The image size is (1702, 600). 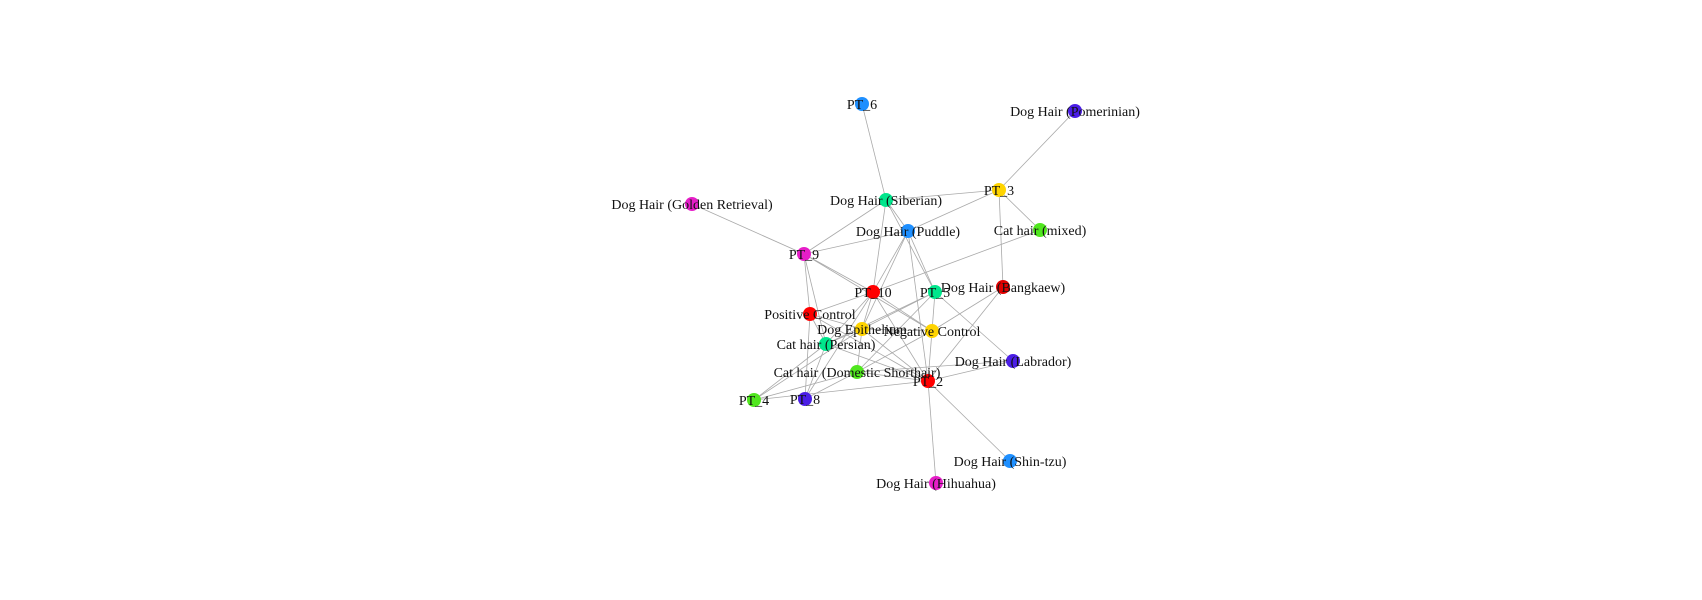 I want to click on node-label-shintzu: Dog Hair (Shin-tzu), so click(x=1010, y=462).